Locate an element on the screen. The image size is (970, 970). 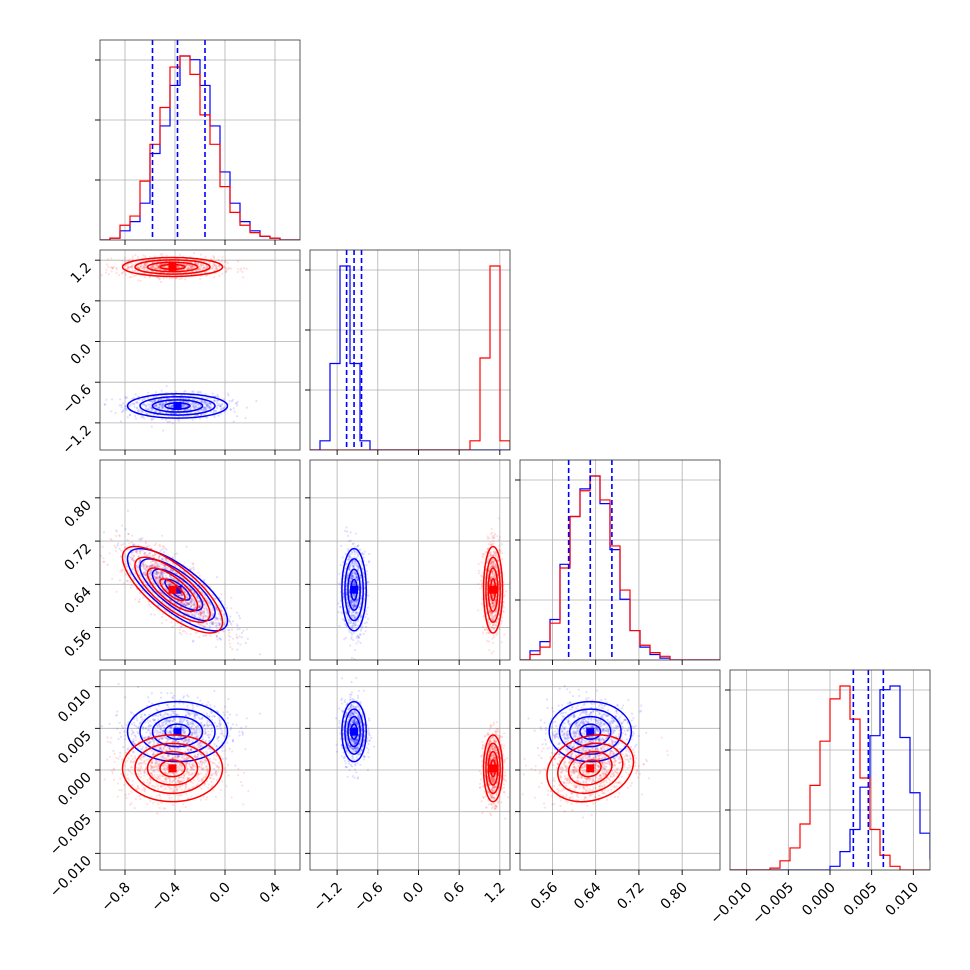
scatter-panel-p1-p2 is located at coordinates (408, 562).